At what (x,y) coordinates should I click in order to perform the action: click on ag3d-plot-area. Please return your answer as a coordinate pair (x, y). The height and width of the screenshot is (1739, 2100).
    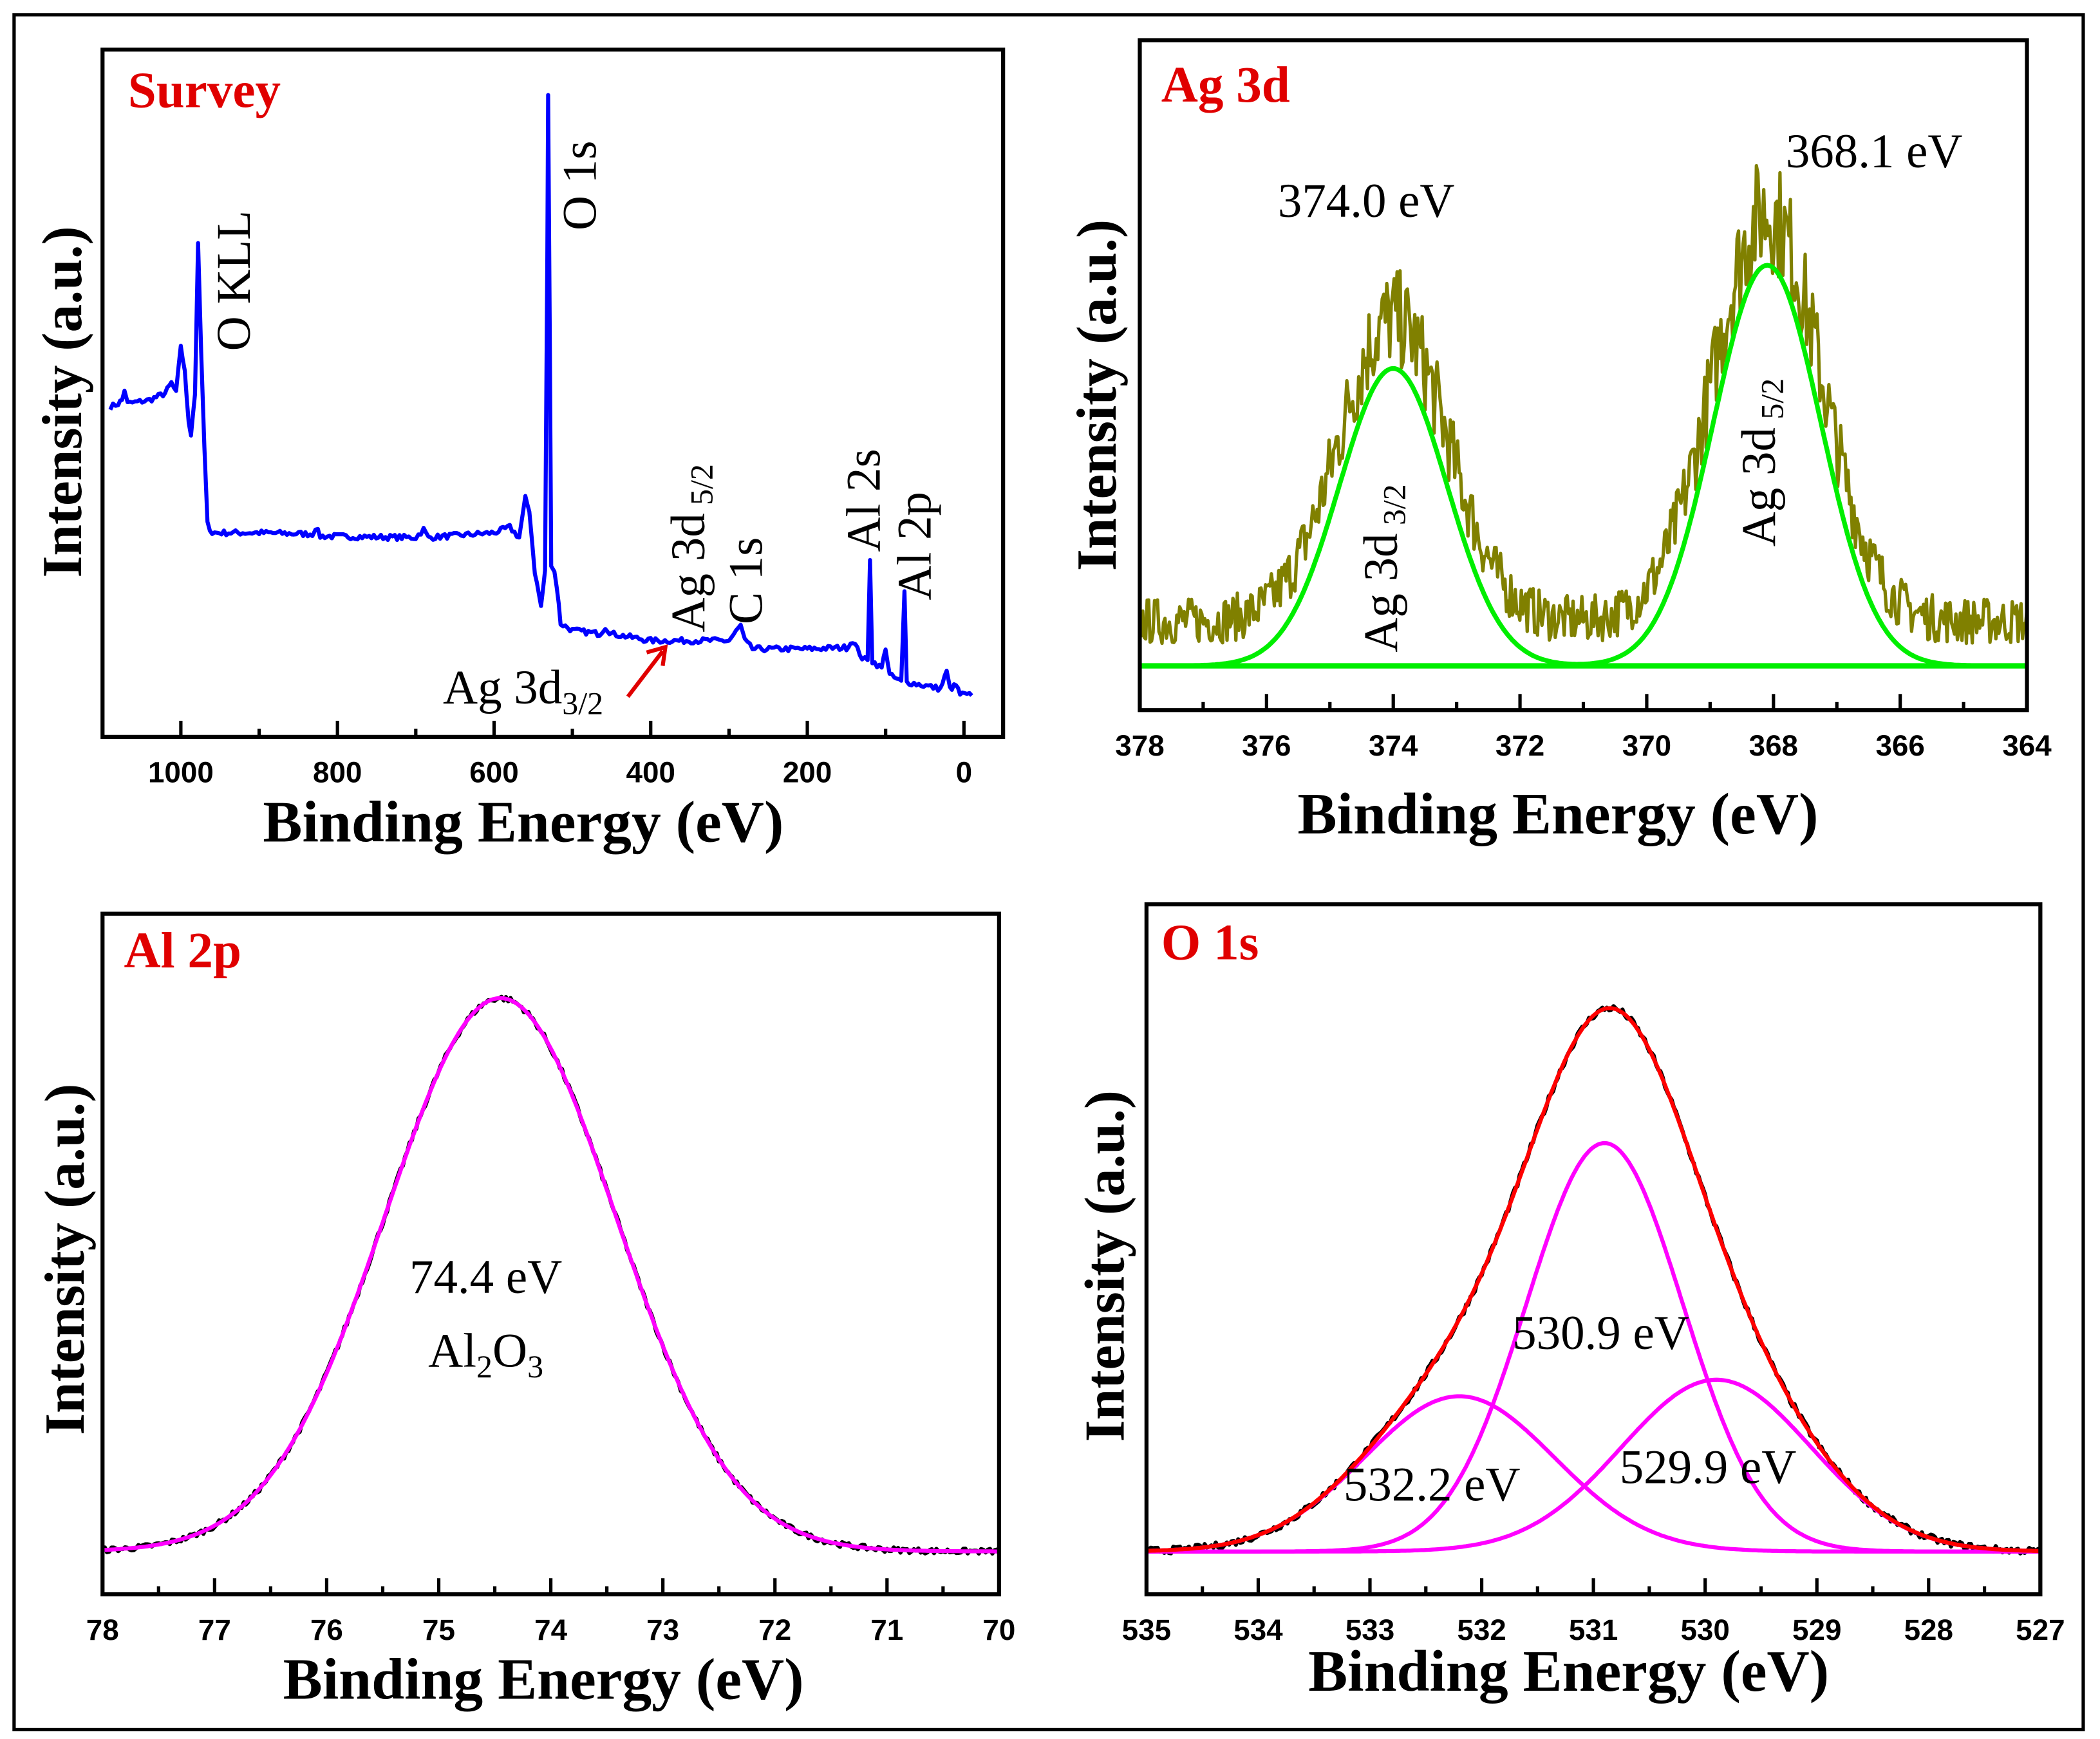
    Looking at the image, I should click on (1583, 437).